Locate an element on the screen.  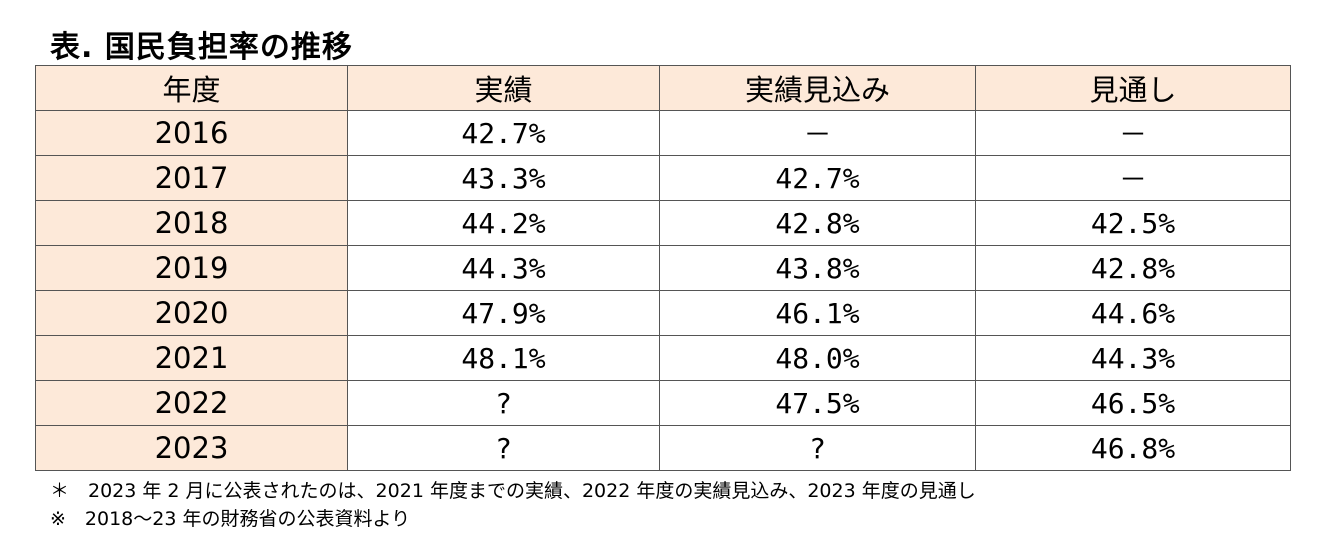
table-row: 2021 48.1% 48.0% 44.3% is located at coordinates (663, 358).